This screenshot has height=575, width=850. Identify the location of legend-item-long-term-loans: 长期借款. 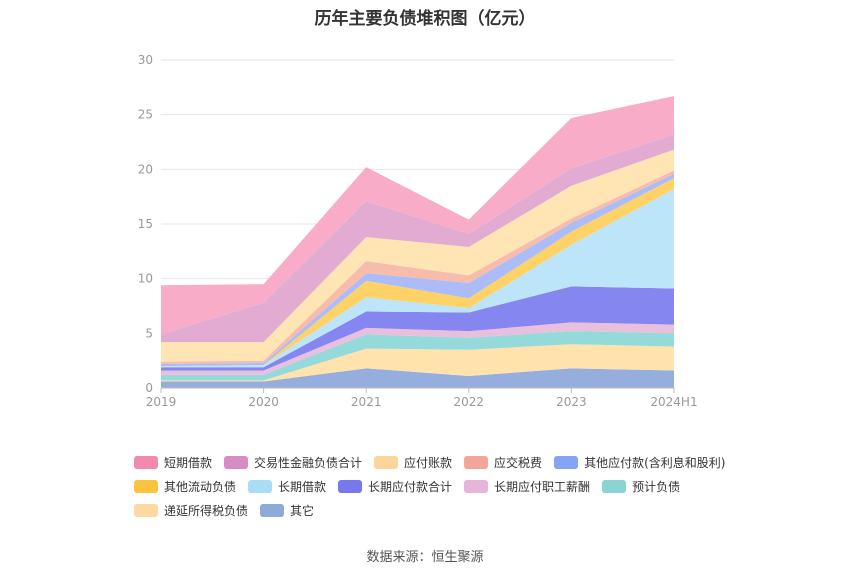
(287, 486).